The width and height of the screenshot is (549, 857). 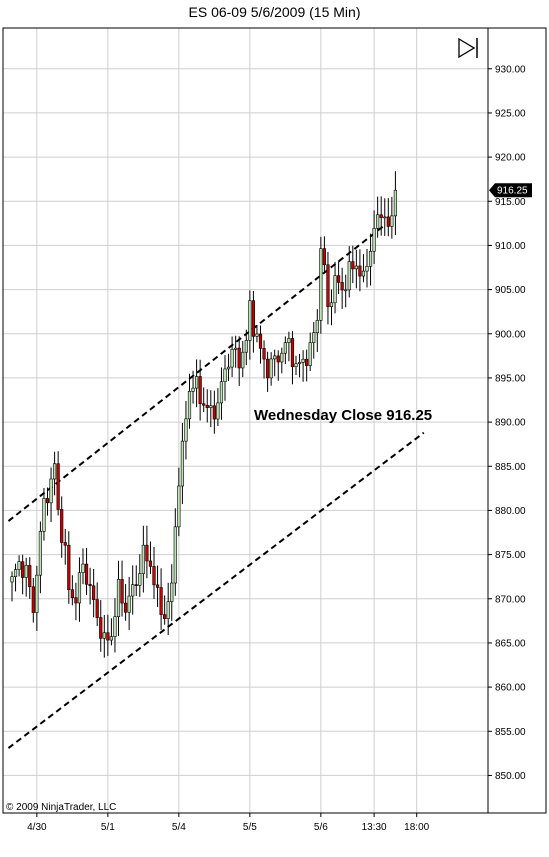 What do you see at coordinates (274, 12) in the screenshot?
I see `chart-title: ES 06-09 5/6/2009 (15 Min)` at bounding box center [274, 12].